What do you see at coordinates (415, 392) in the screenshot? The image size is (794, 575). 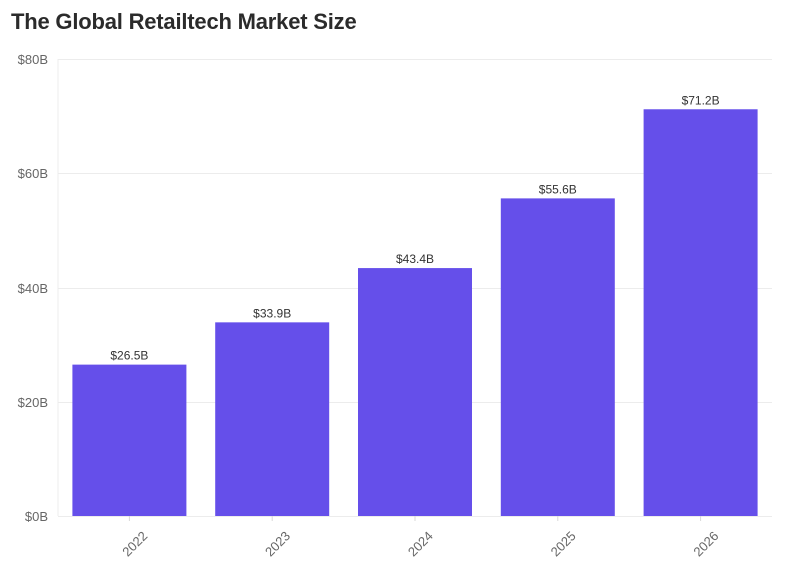 I see `bar-2024` at bounding box center [415, 392].